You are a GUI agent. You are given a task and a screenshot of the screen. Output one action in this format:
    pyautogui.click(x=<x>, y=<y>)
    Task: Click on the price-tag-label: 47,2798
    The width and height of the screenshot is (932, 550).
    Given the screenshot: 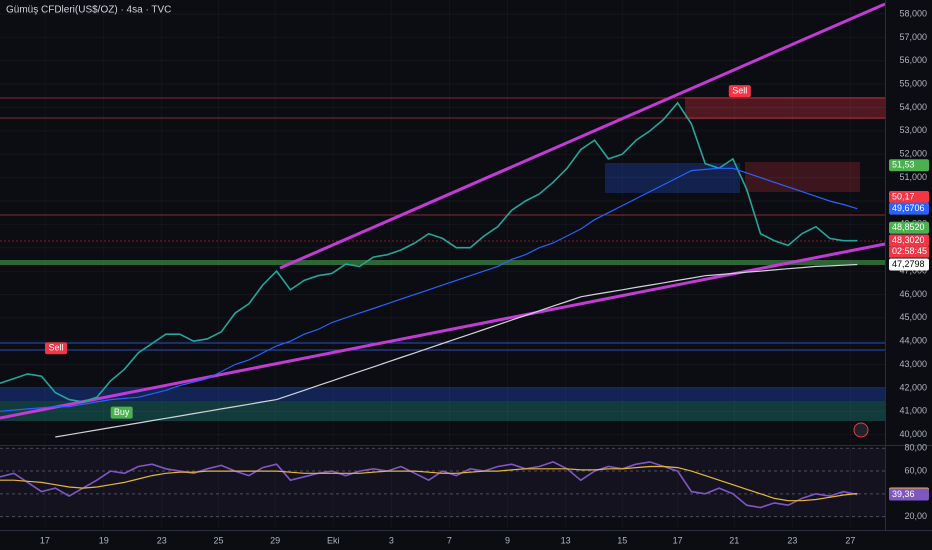 What is the action you would take?
    pyautogui.click(x=908, y=264)
    